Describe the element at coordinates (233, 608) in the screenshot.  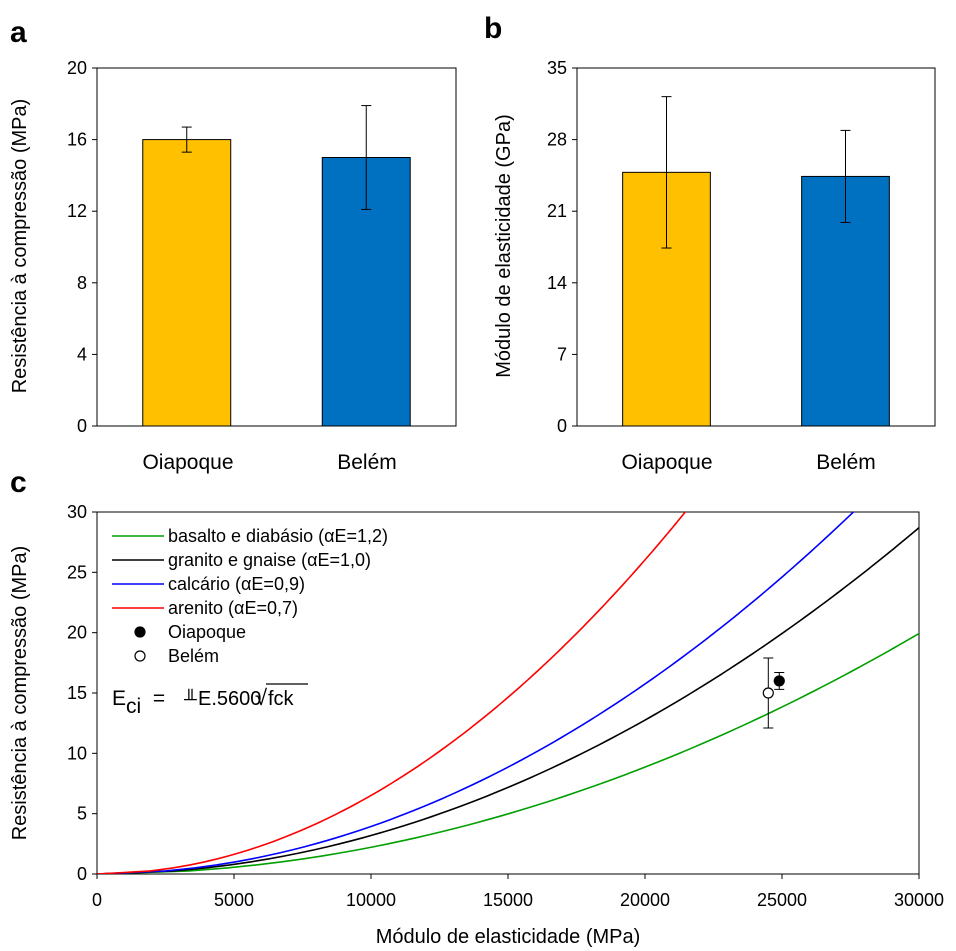
I see `c-legend-label-3: arenito (αE=0,7)` at that location.